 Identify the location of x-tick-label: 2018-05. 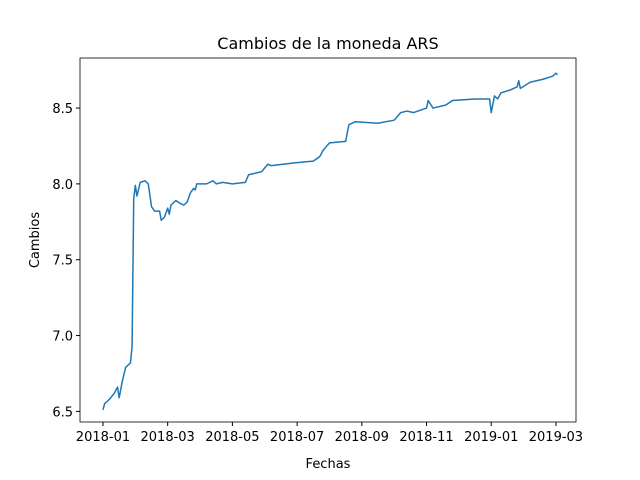
(232, 437).